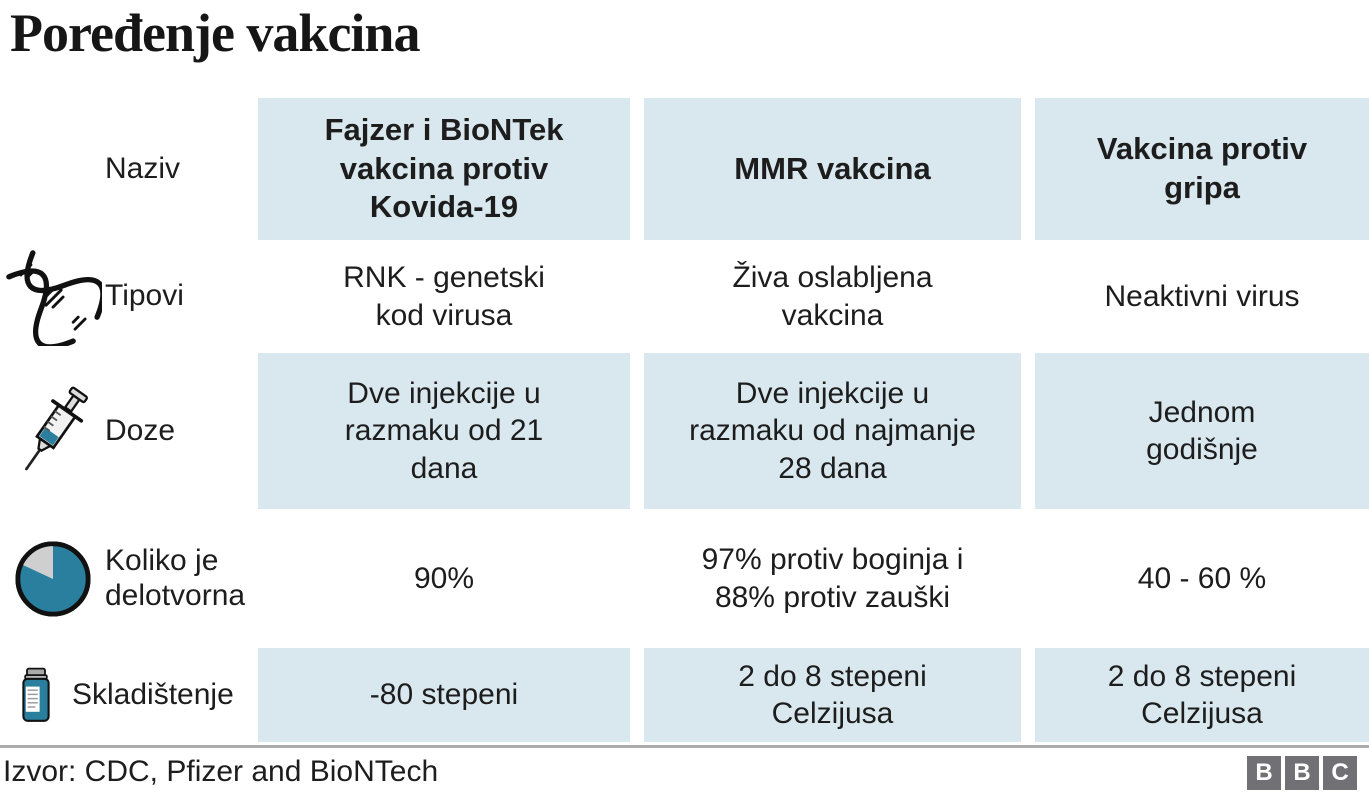 This screenshot has height=795, width=1369. I want to click on cell-delotvornost-flu: 40 - 60 %, so click(1202, 578).